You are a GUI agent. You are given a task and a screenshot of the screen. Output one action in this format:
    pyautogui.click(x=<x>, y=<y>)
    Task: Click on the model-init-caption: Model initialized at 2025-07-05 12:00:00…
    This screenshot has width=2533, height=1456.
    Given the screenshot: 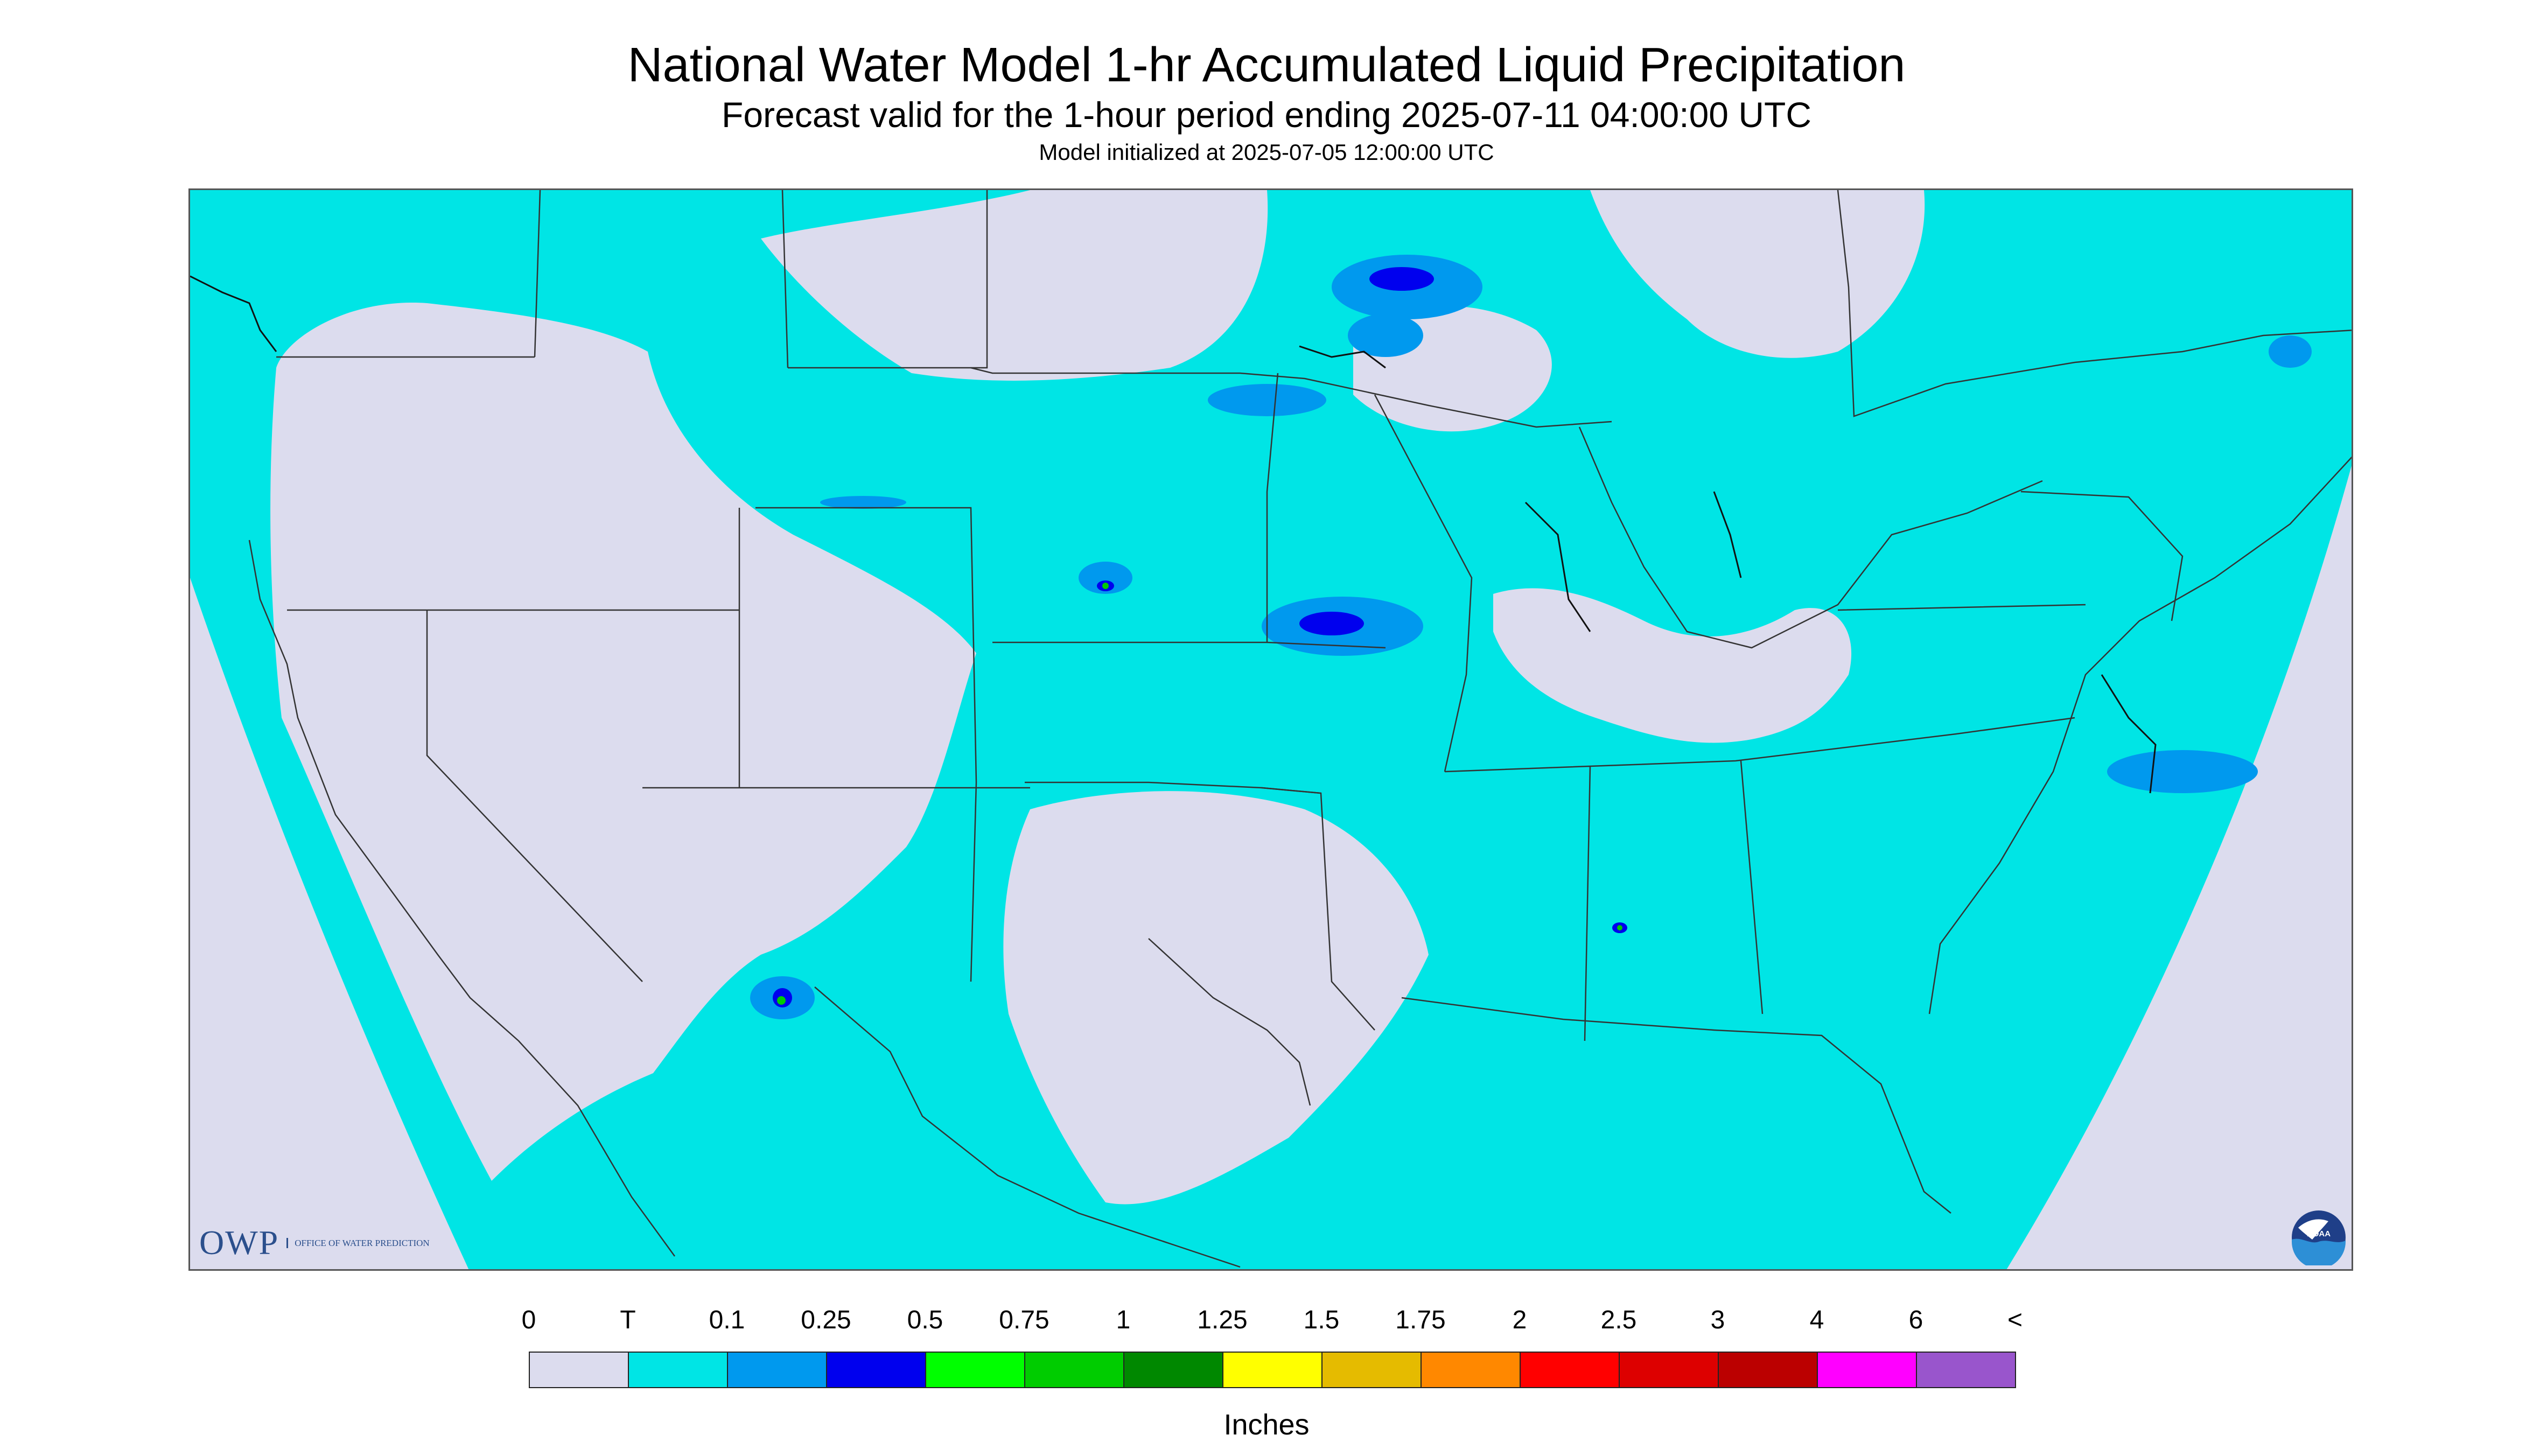 What is the action you would take?
    pyautogui.click(x=1266, y=152)
    